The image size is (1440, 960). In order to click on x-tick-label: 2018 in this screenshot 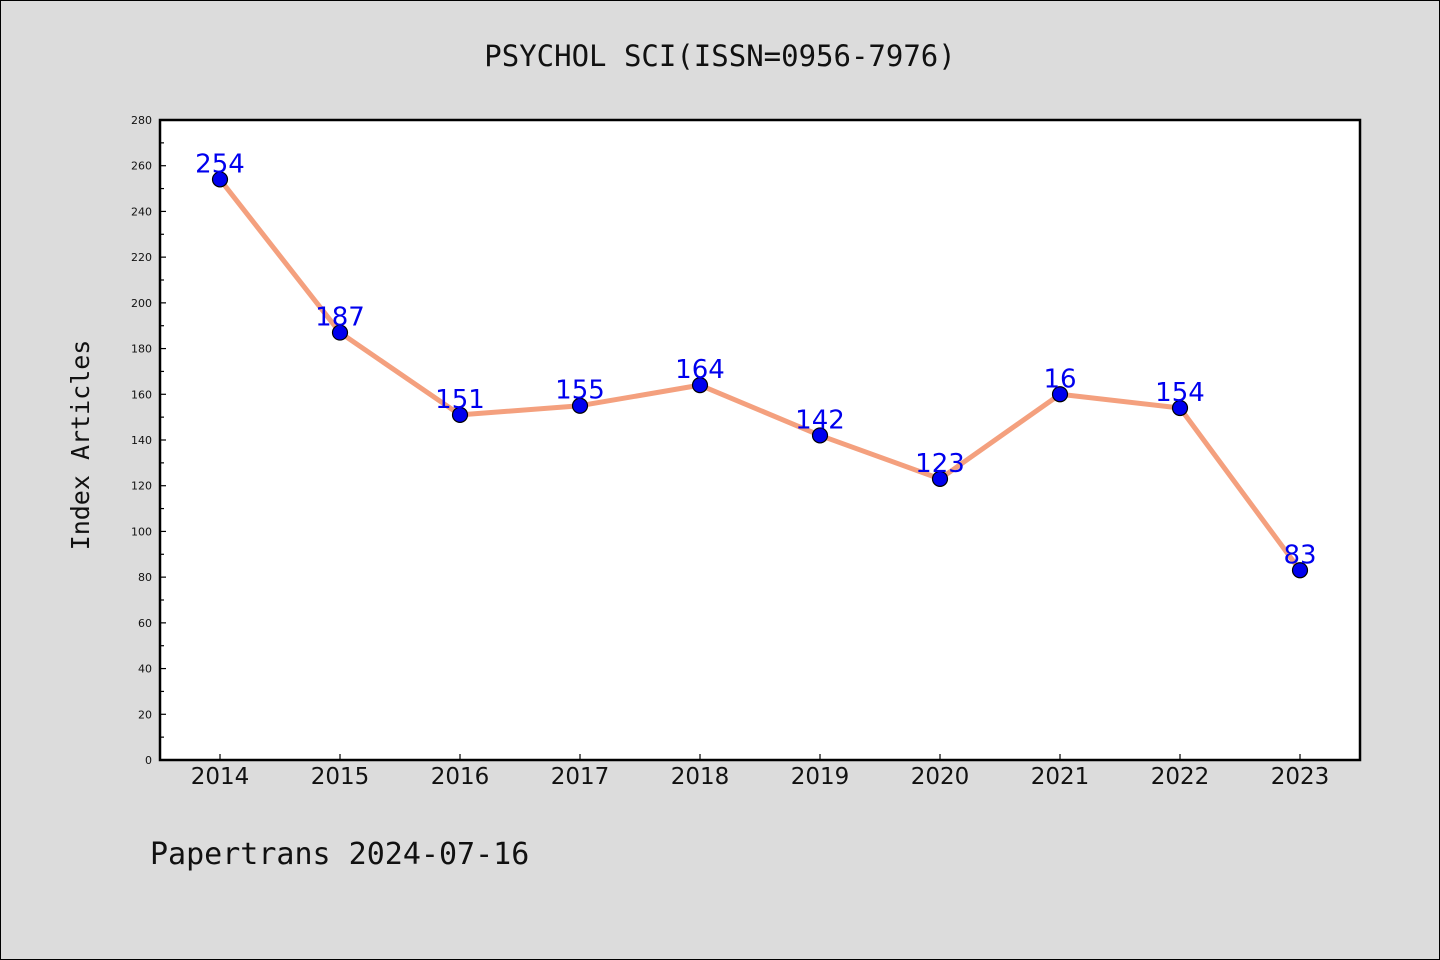, I will do `click(700, 777)`.